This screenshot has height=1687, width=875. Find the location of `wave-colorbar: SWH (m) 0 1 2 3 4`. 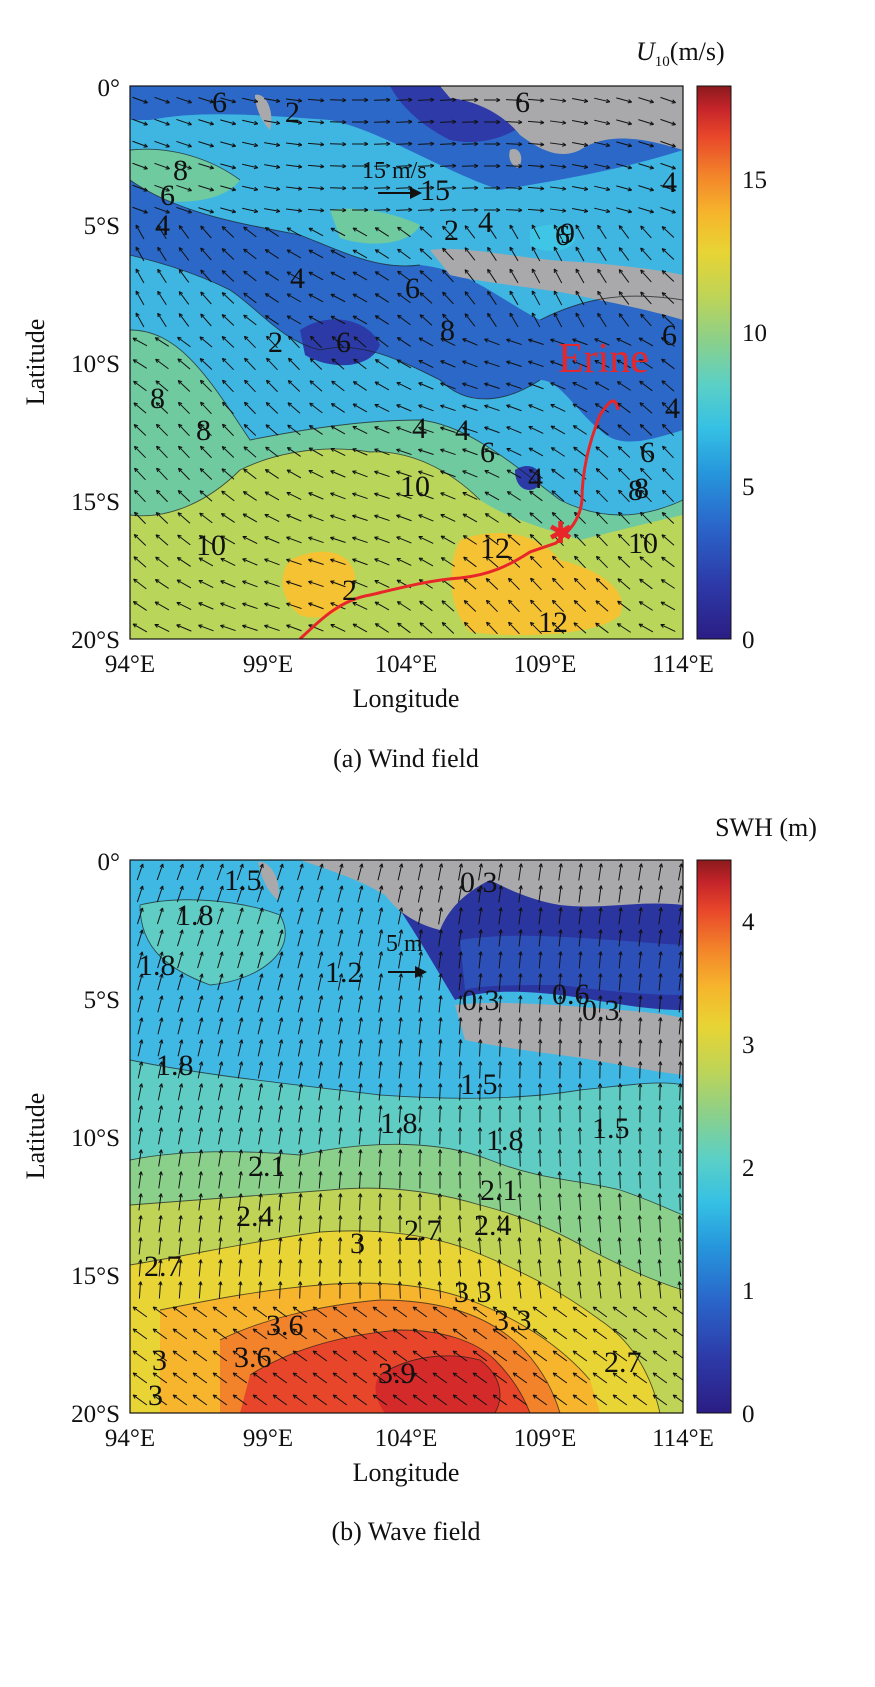

wave-colorbar: SWH (m) 0 1 2 3 4 is located at coordinates (756, 1120).